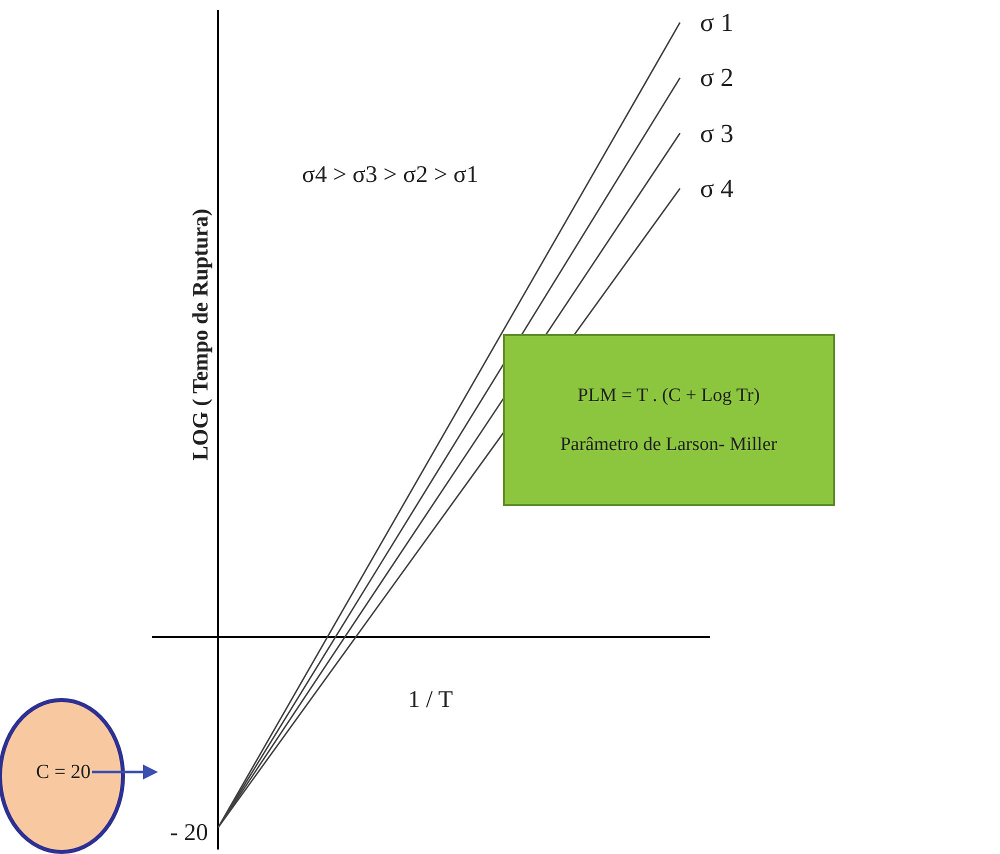  What do you see at coordinates (669, 445) in the screenshot?
I see `annotation: Parâmetro de Larson- Miller` at bounding box center [669, 445].